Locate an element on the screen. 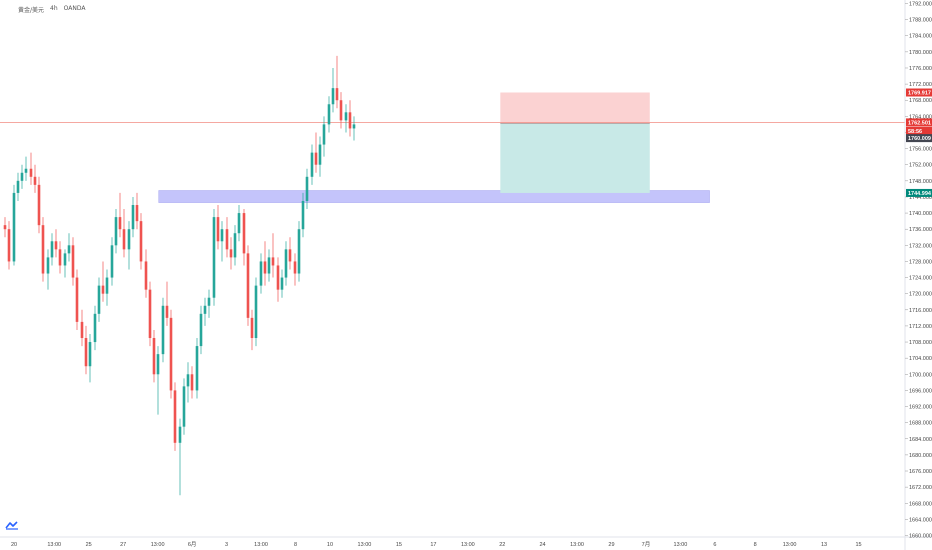  x-tick-label: 6月 is located at coordinates (192, 544).